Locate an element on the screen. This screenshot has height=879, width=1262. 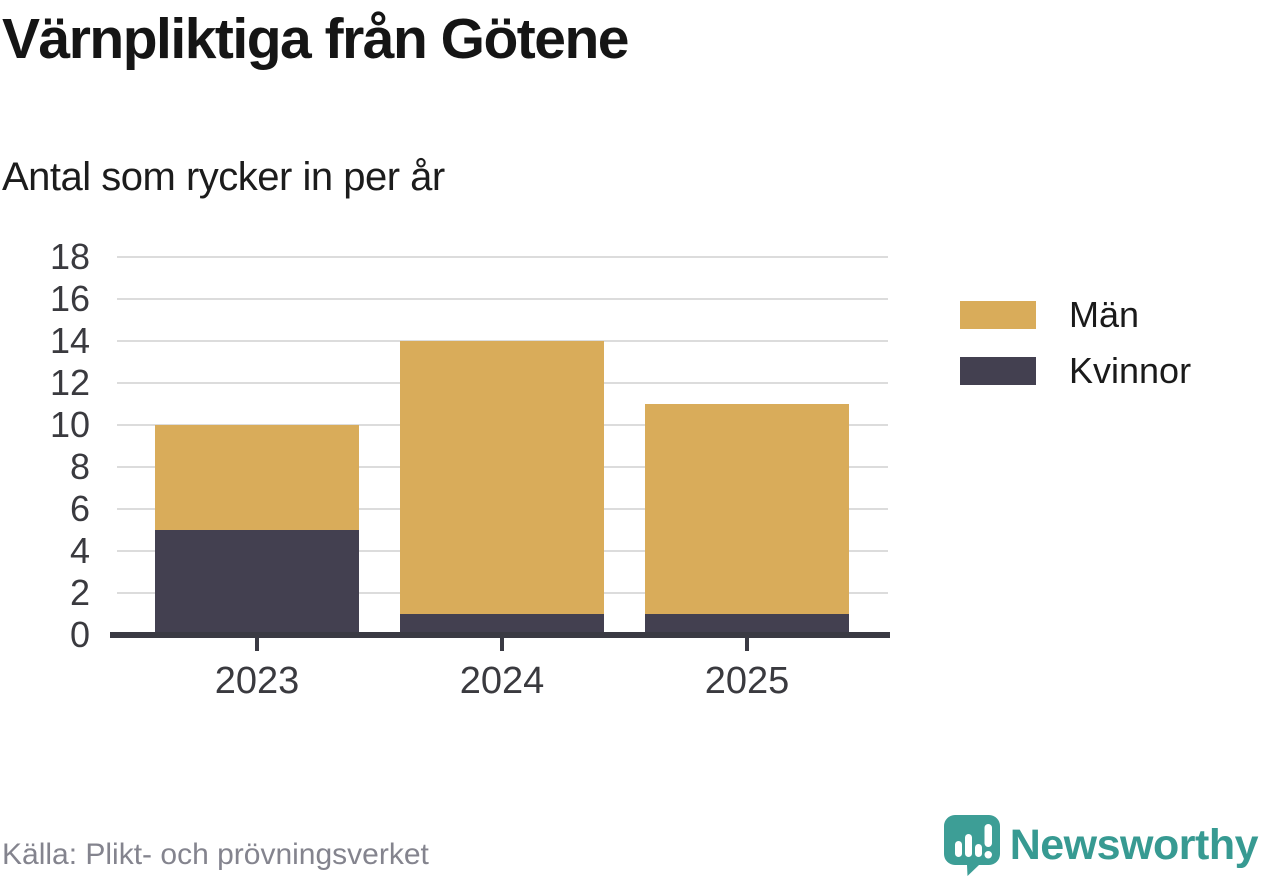
y-axis: 0 2 4 6 8 10 12 14 16 18 is located at coordinates (45, 439).